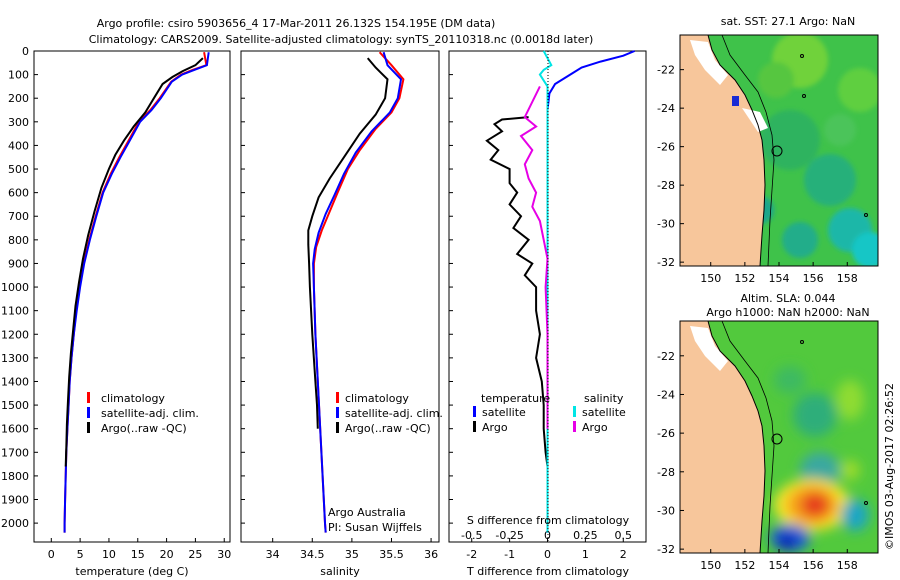 This screenshot has width=900, height=580. I want to click on sst-land, so click(722, 150).